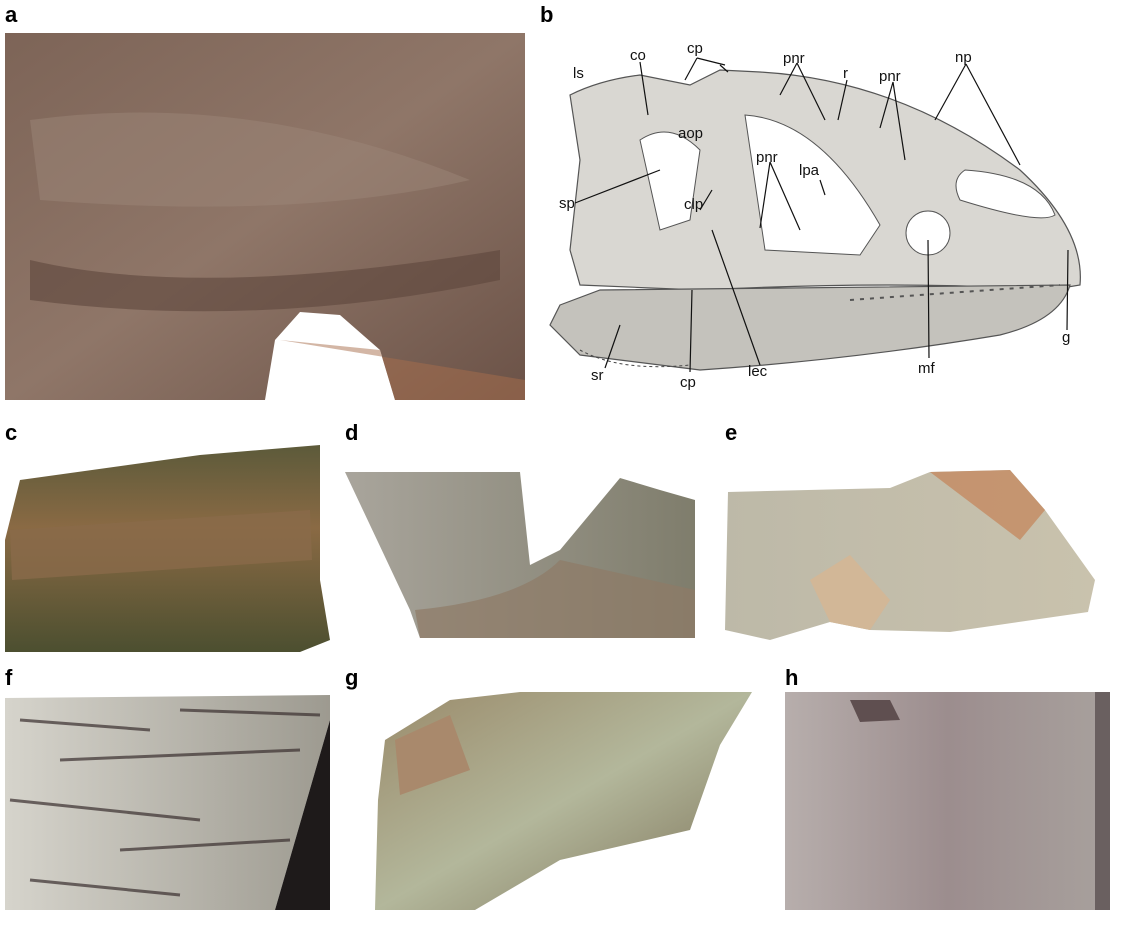  I want to click on panel-h: h, so click(947, 787).